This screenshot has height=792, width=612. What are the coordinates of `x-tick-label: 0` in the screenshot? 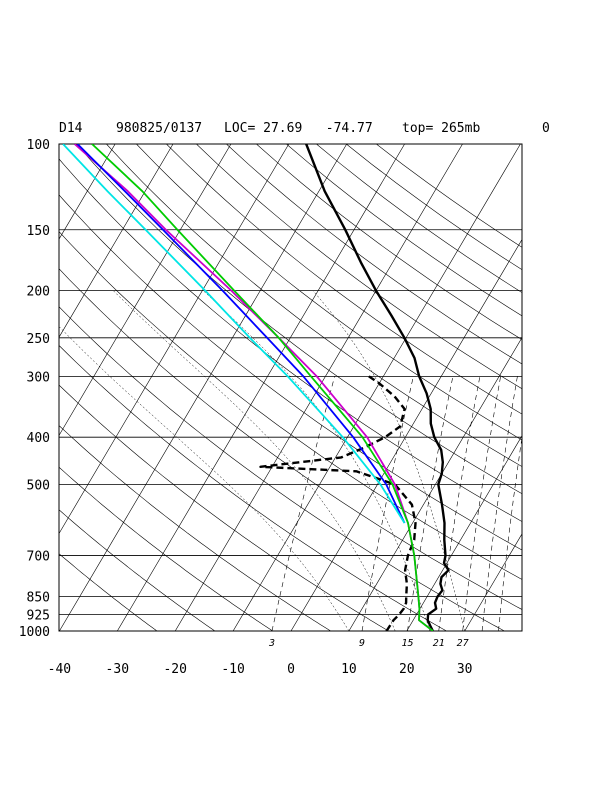 It's located at (291, 669).